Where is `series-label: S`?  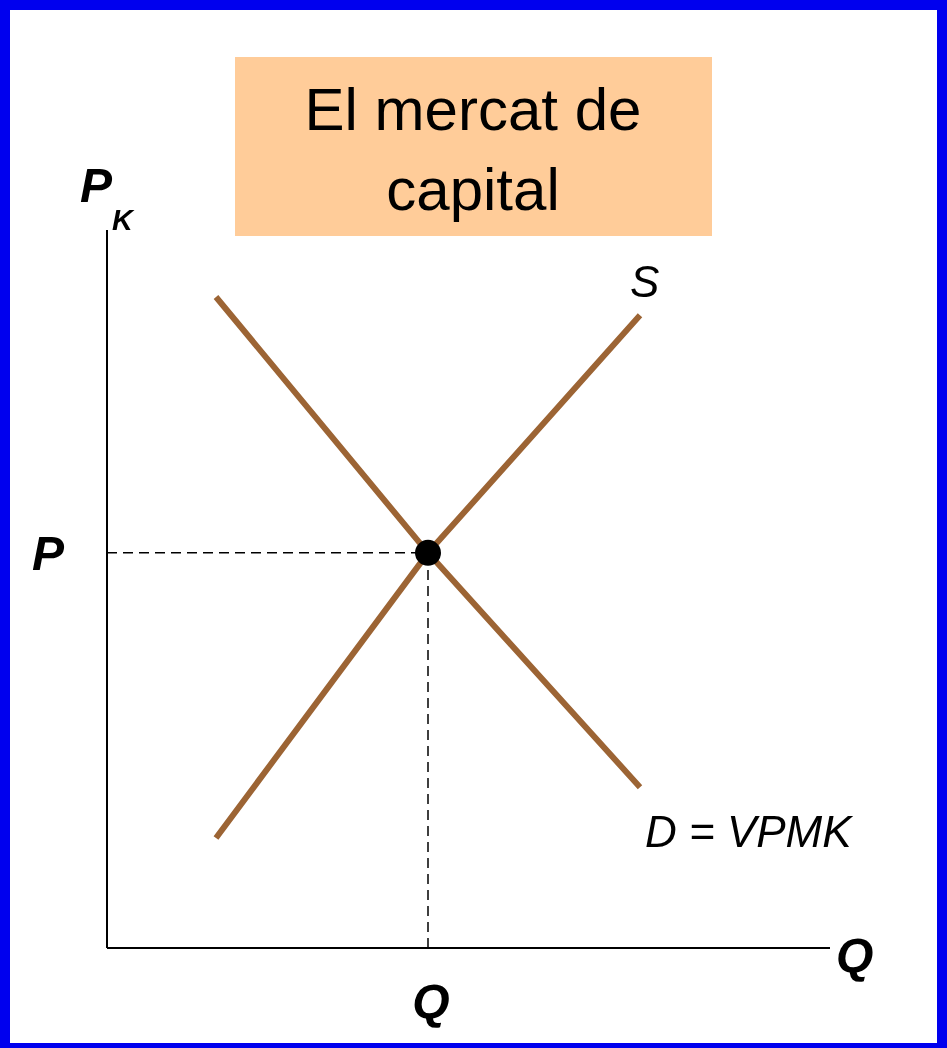 series-label: S is located at coordinates (645, 282).